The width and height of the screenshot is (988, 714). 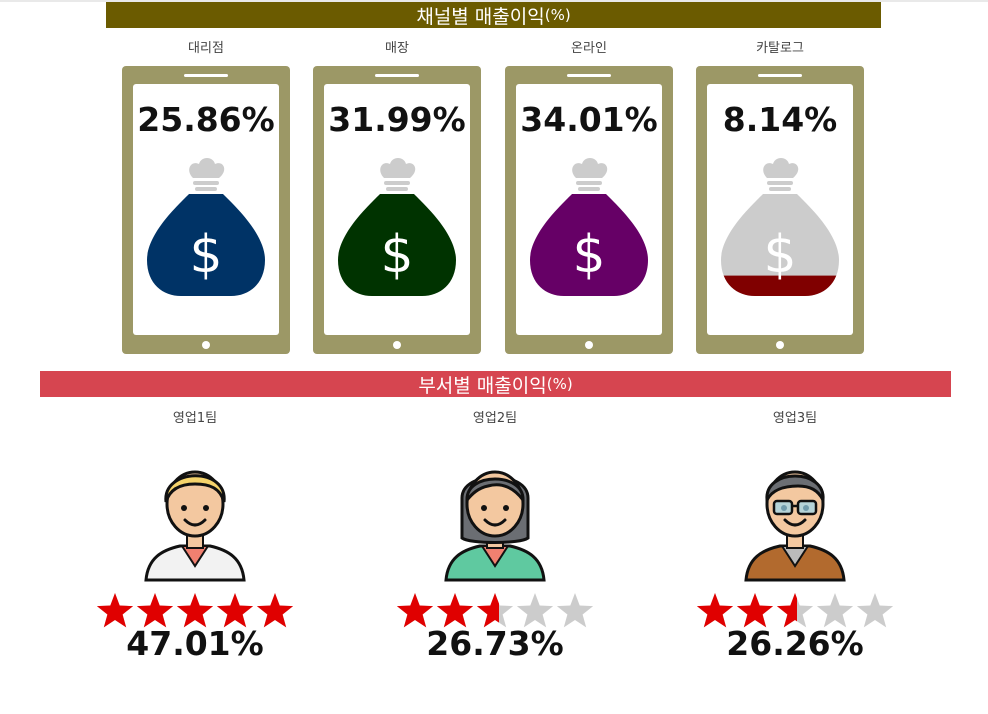 I want to click on phone-frame-icon: 25.86% $, so click(x=206, y=210).